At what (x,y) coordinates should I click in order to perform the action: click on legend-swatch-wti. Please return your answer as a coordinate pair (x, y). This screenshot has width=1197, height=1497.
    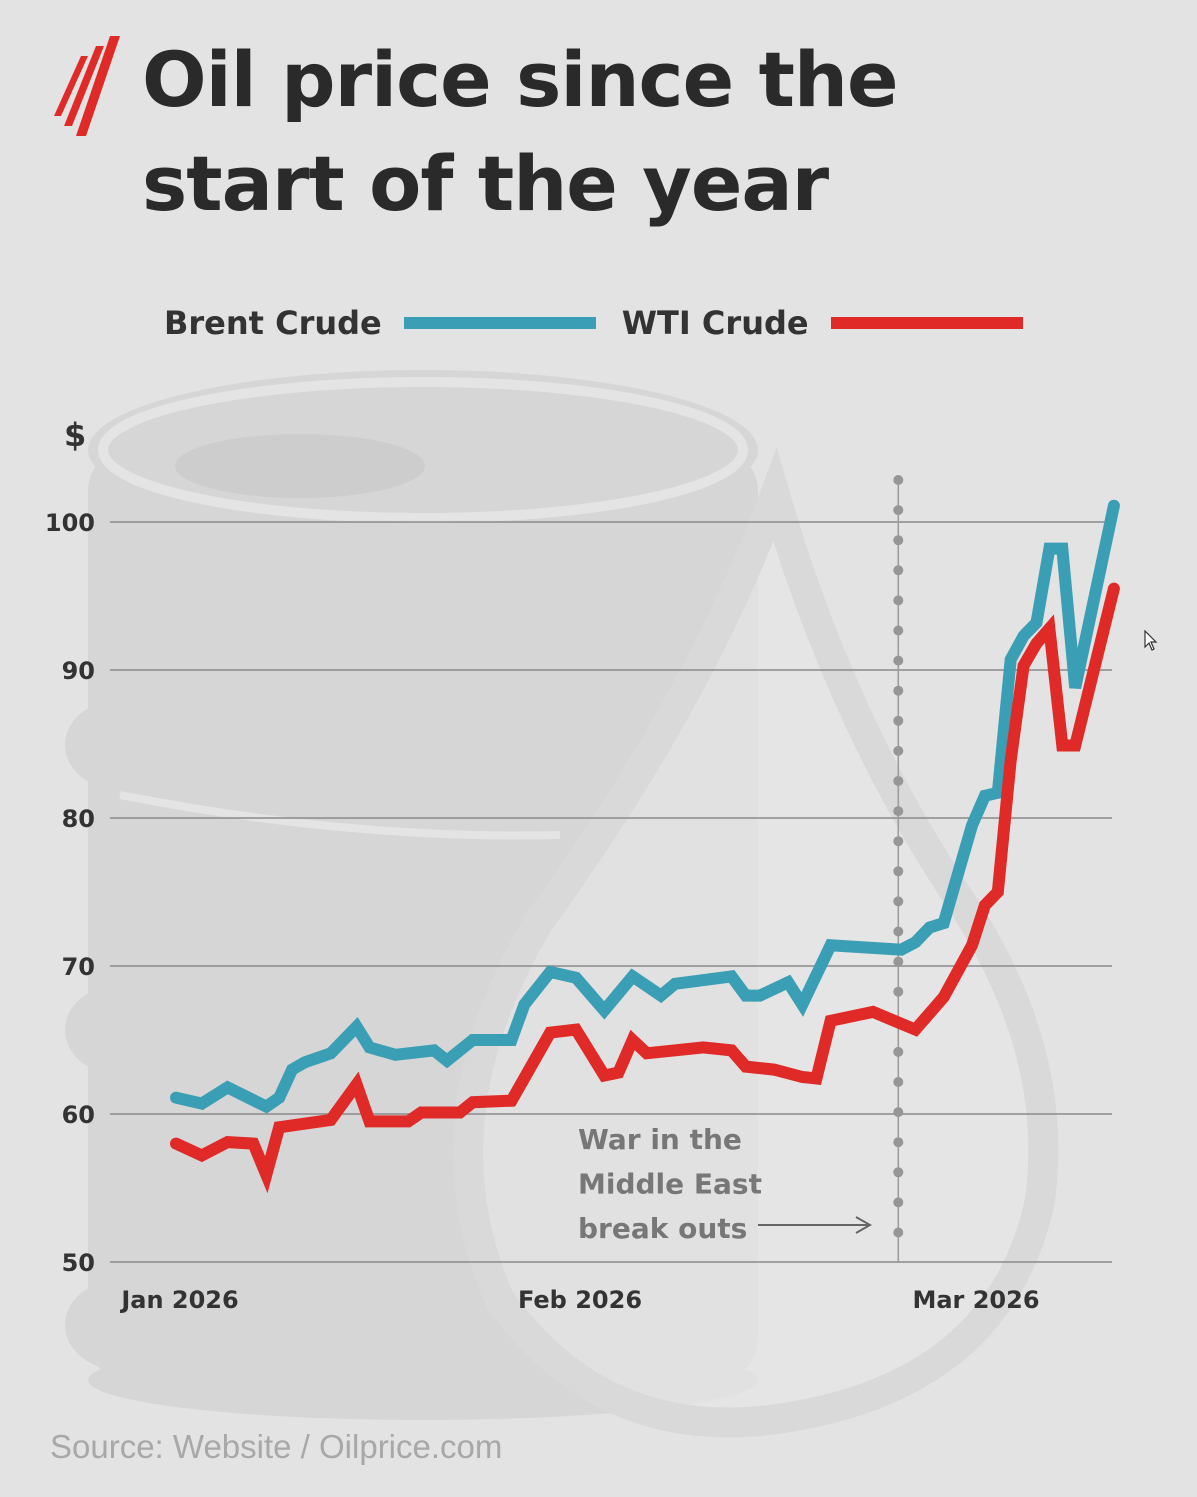
    Looking at the image, I should click on (926, 323).